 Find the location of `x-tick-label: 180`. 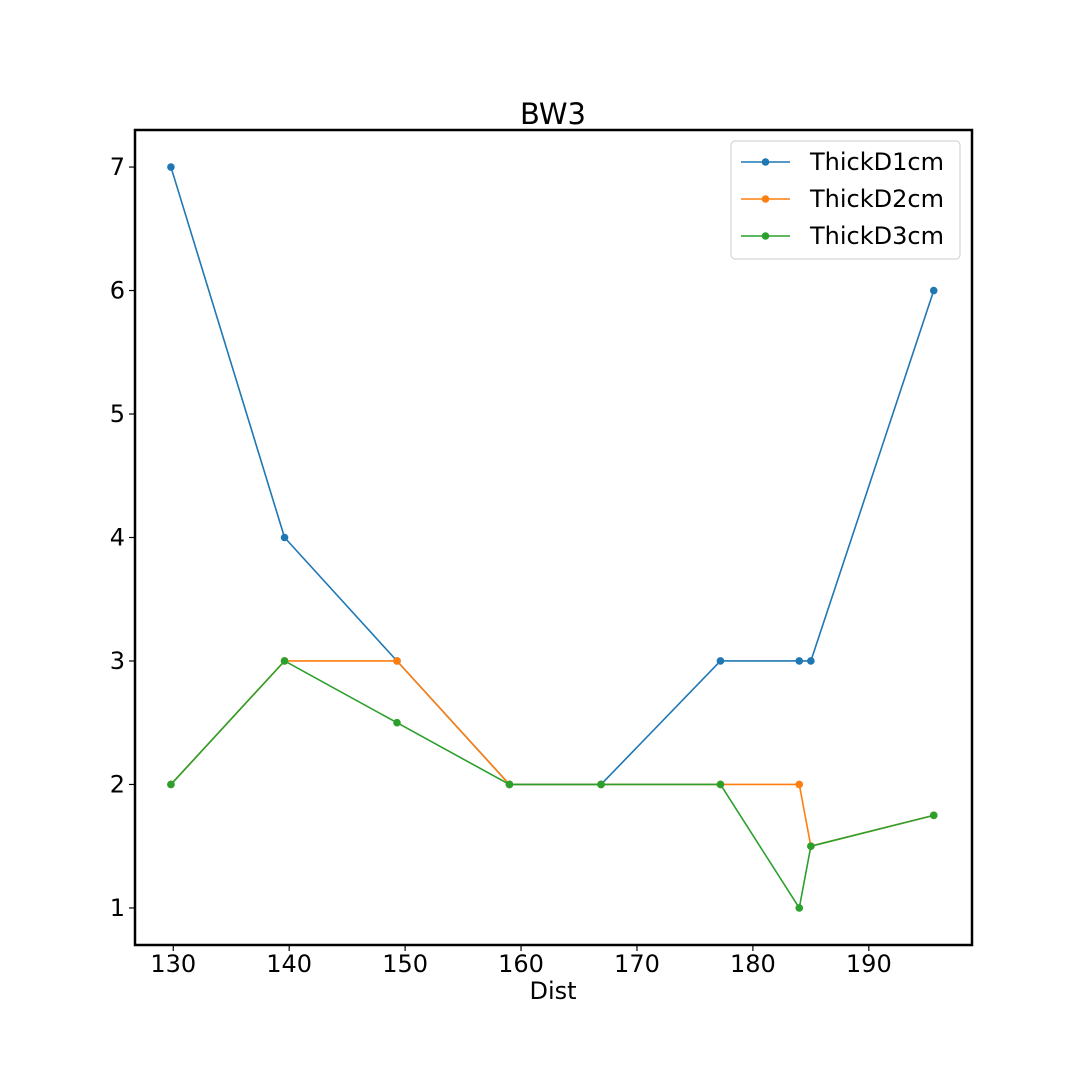

x-tick-label: 180 is located at coordinates (753, 964).